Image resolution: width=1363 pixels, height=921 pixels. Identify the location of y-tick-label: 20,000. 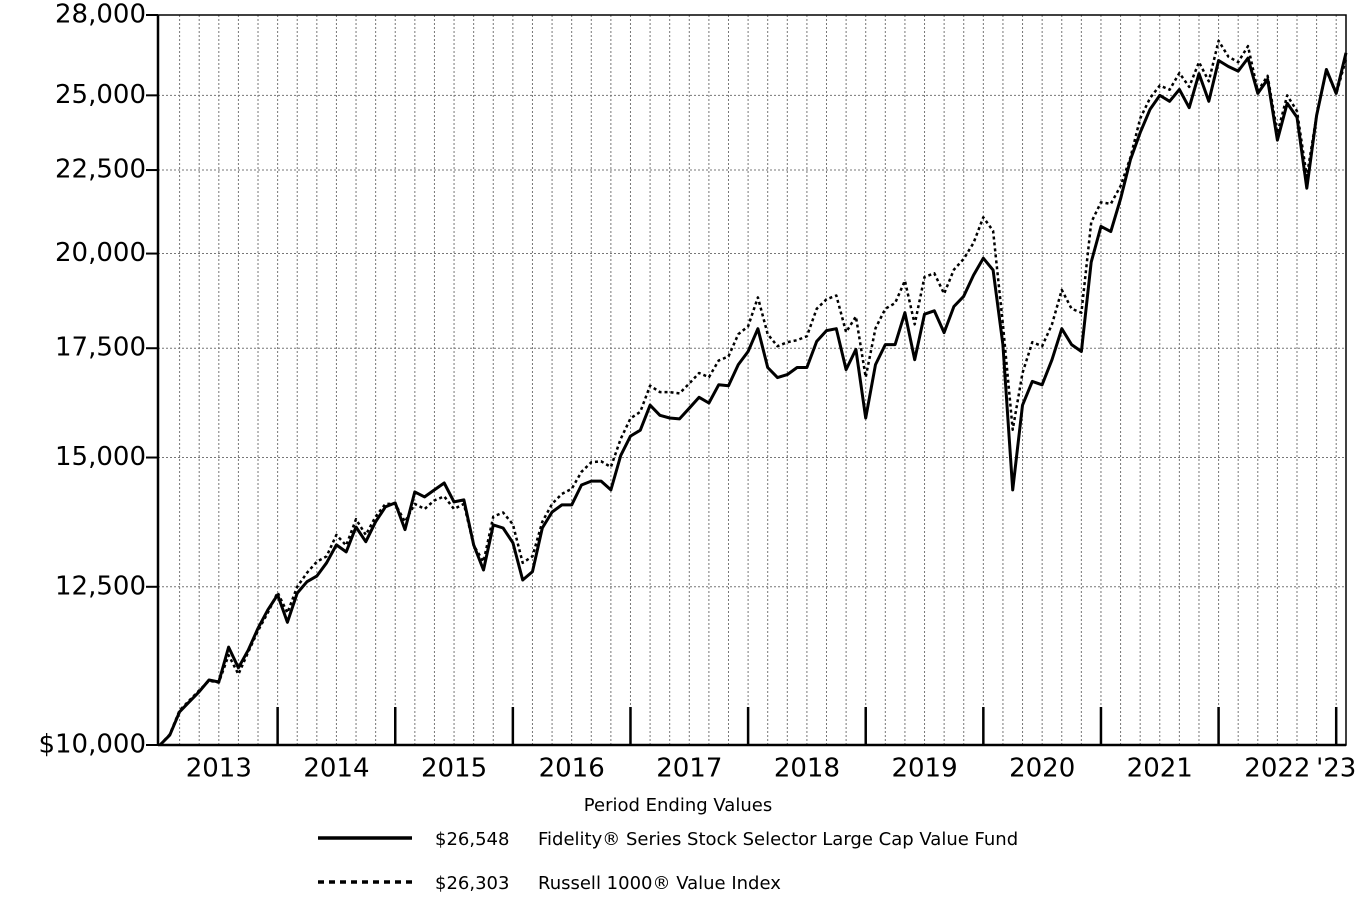
(100, 253).